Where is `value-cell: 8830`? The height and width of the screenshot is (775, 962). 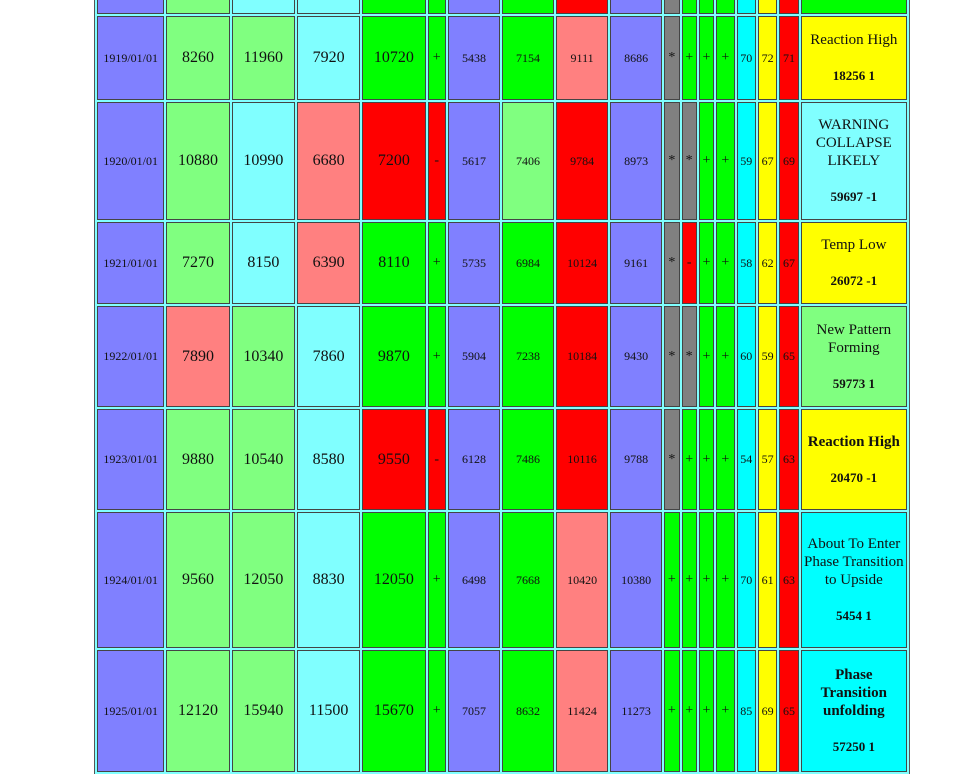 value-cell: 8830 is located at coordinates (328, 580).